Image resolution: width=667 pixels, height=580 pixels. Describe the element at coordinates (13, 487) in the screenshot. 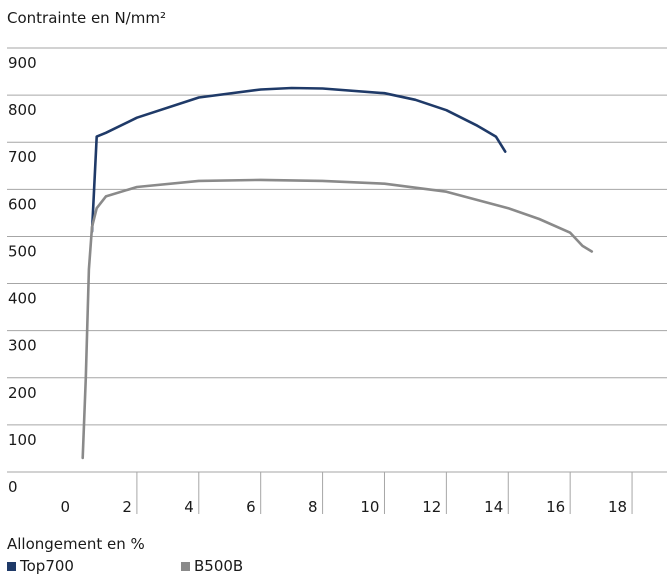

I see `y-tick-label-0: 0` at that location.